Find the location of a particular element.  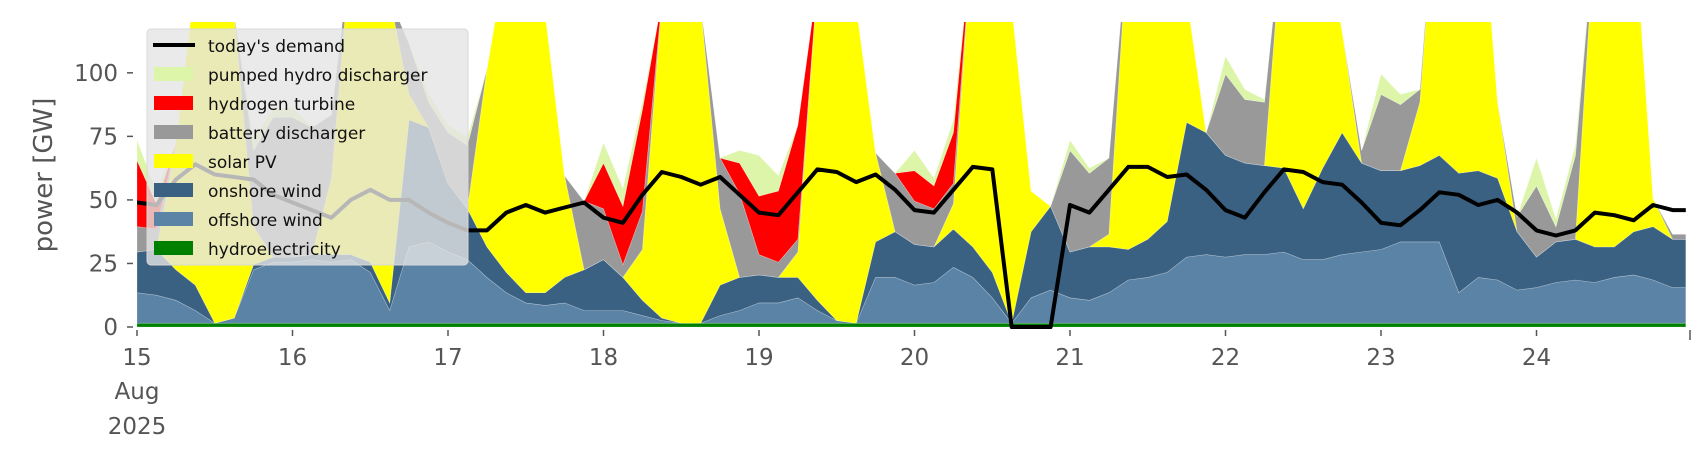

legend-item-battery: battery discharger is located at coordinates (259, 134).